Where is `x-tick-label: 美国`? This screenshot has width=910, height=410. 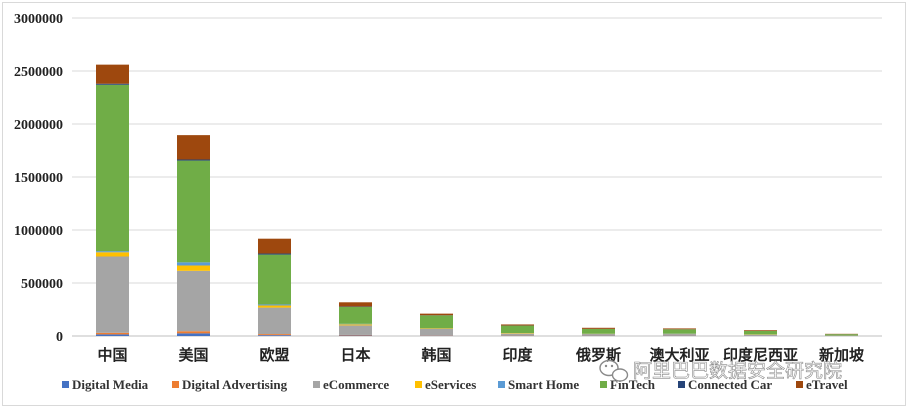 x-tick-label: 美国 is located at coordinates (193, 355).